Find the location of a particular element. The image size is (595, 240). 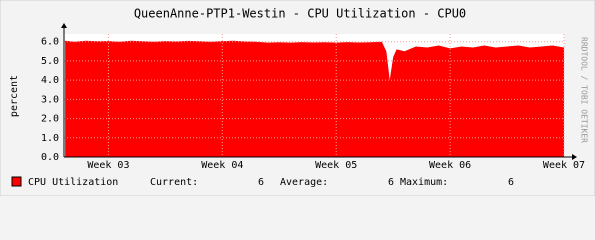

x-tick-label: Week 03 is located at coordinates (108, 165).